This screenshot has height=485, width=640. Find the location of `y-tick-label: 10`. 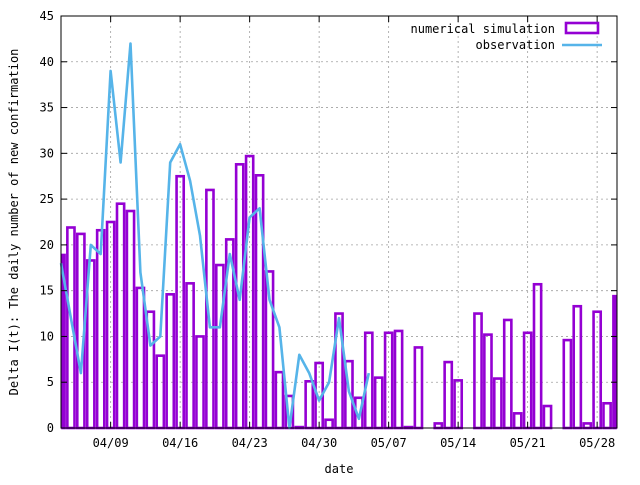

y-tick-label: 10 is located at coordinates (47, 336).